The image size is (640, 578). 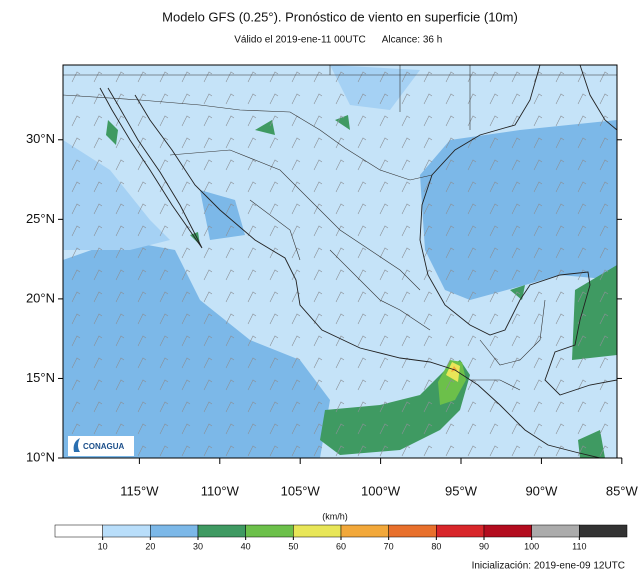 I want to click on lon-tick-label: 110°W, so click(x=220, y=490).